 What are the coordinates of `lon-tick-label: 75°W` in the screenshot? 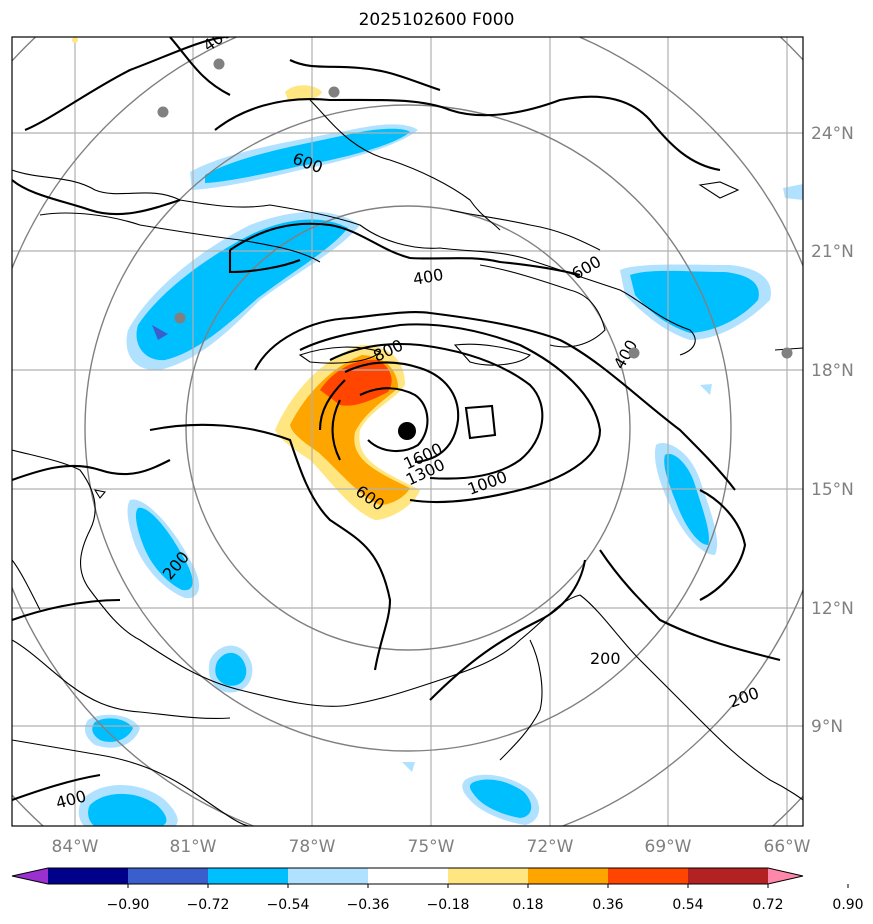 It's located at (431, 847).